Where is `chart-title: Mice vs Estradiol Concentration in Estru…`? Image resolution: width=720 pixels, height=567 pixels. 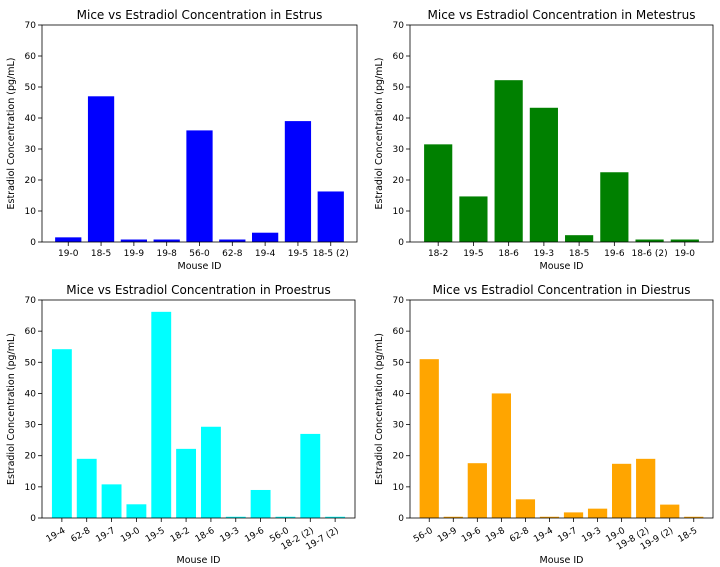 chart-title: Mice vs Estradiol Concentration in Estru… is located at coordinates (200, 15).